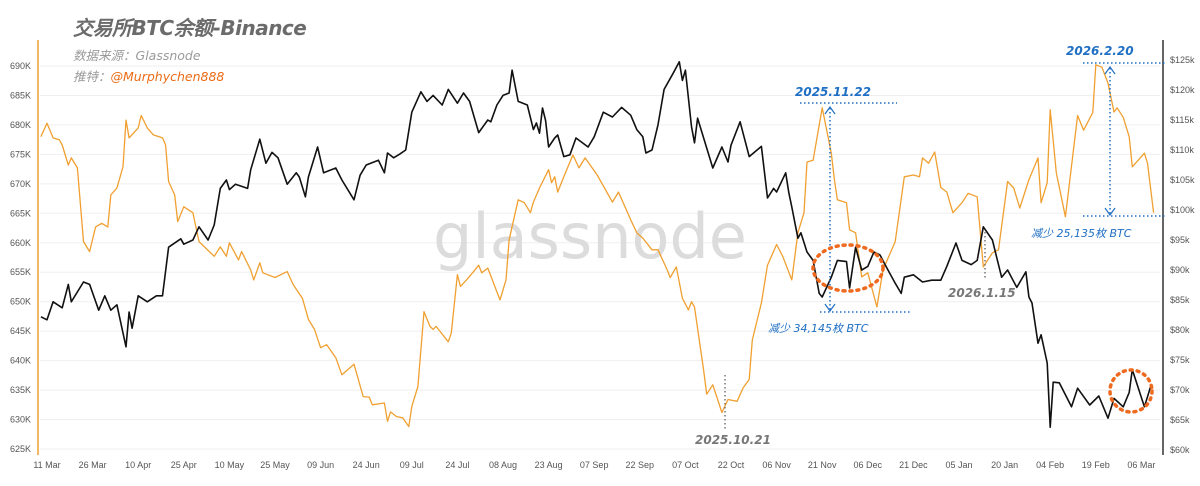 This screenshot has width=1200, height=486. What do you see at coordinates (92, 76) in the screenshot?
I see `twitter-label: 推特：` at bounding box center [92, 76].